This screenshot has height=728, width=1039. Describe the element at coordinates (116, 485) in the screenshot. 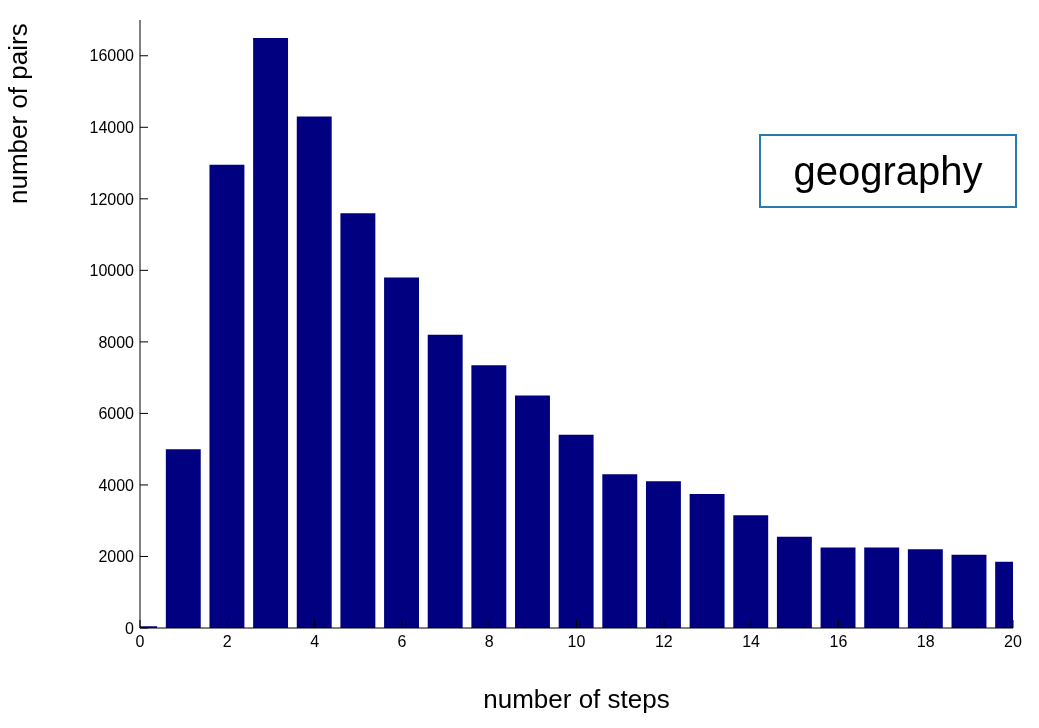

I see `y-tick-label: 4000` at that location.